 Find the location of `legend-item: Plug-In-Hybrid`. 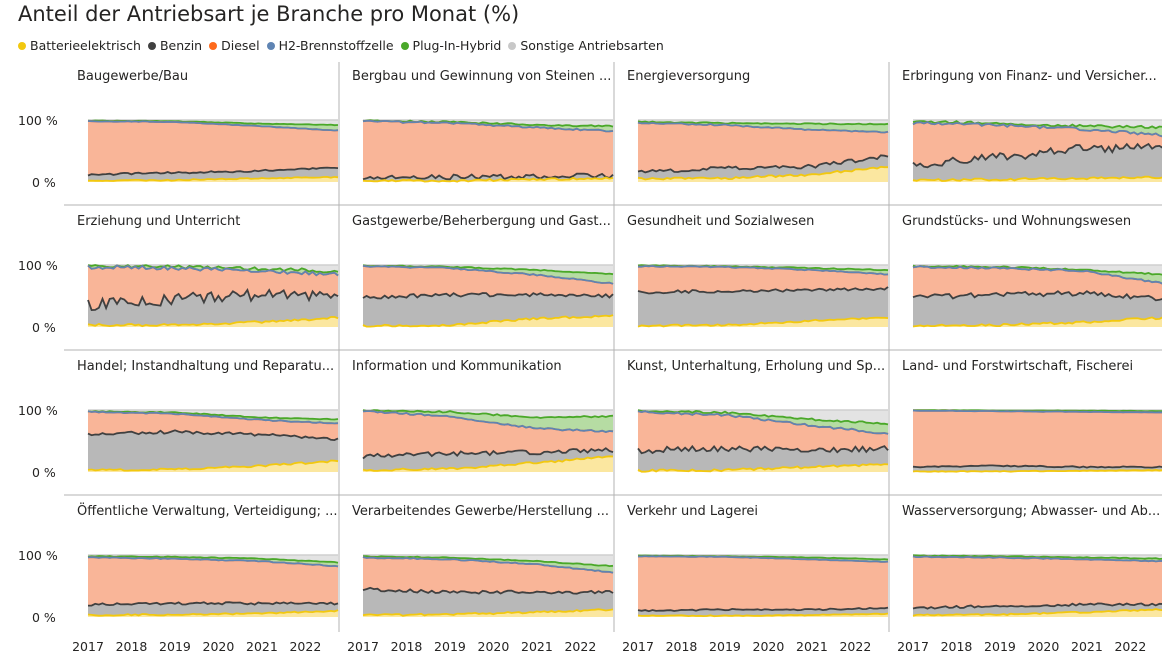

legend-item: Plug-In-Hybrid is located at coordinates (450, 45).